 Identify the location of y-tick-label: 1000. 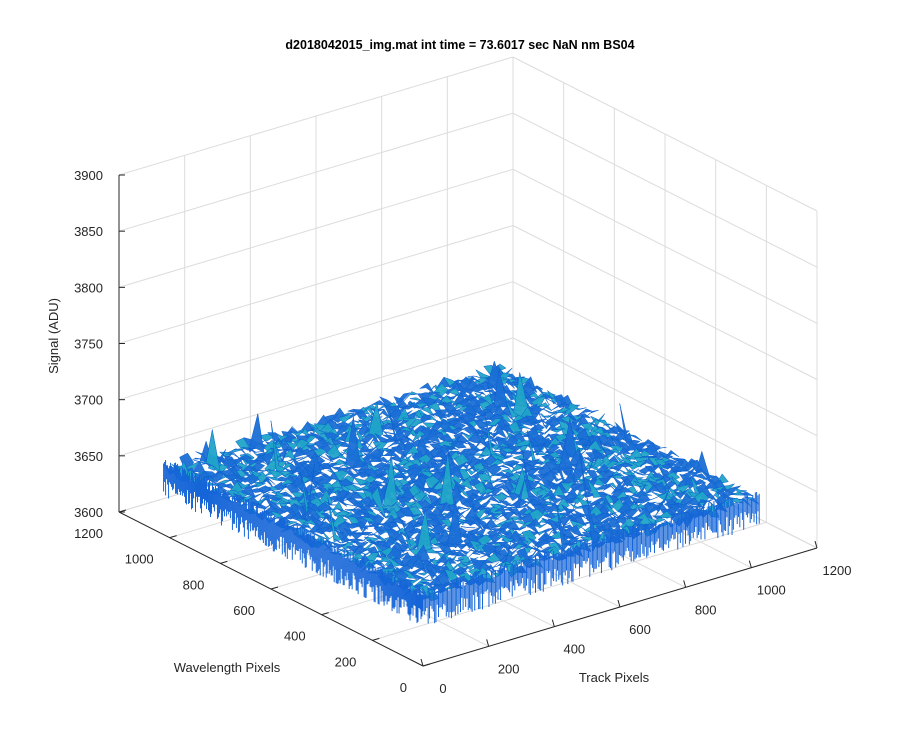
(139, 559).